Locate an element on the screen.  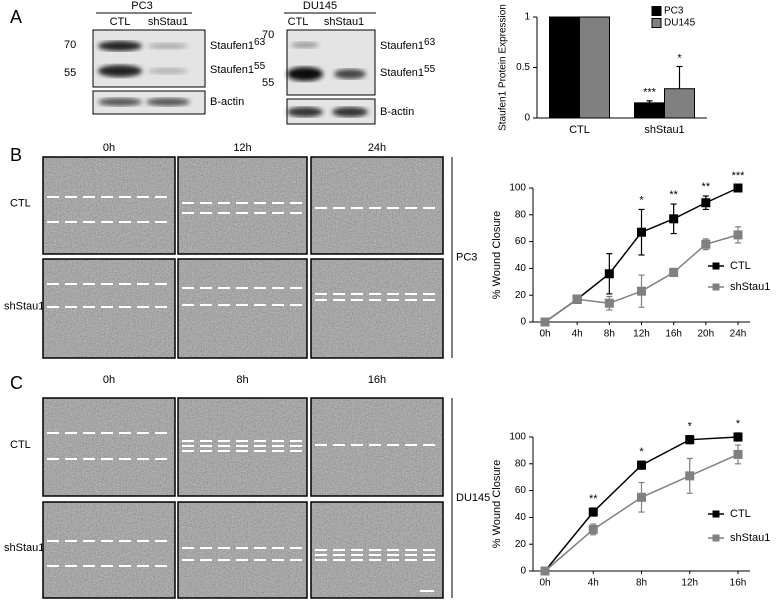
y-tick-label: 100 is located at coordinates (517, 188).